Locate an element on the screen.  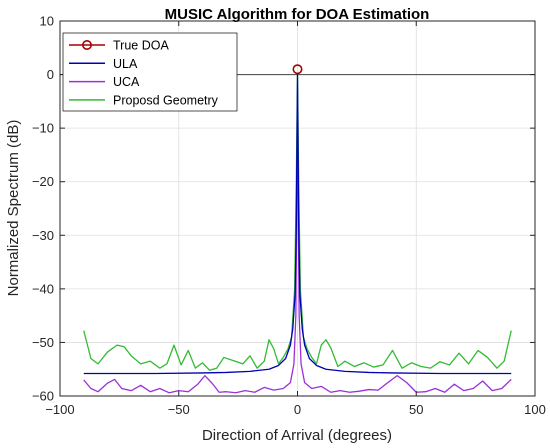
chart-title: MUSIC Algorithm for DOA Estimation is located at coordinates (297, 14).